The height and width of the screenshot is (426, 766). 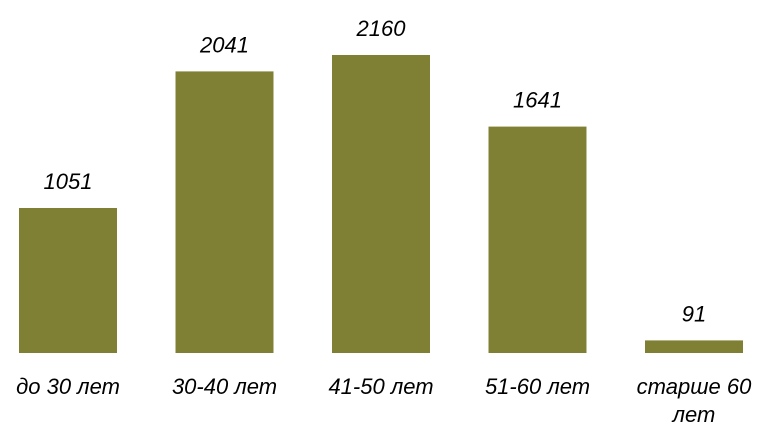 What do you see at coordinates (537, 100) in the screenshot?
I see `data-label: 1641` at bounding box center [537, 100].